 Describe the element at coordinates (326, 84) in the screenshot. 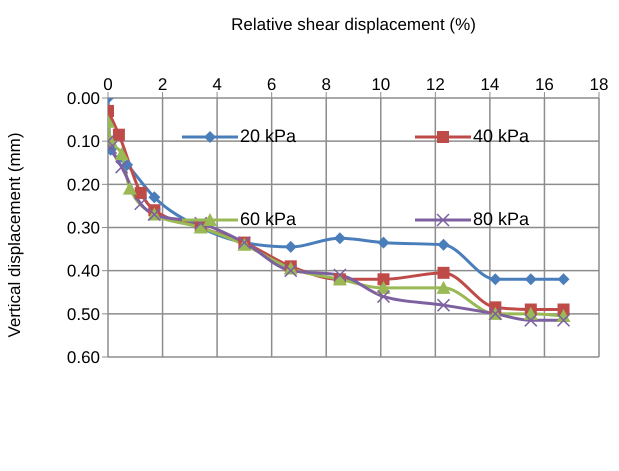

I see `x-tick-label: 8` at that location.